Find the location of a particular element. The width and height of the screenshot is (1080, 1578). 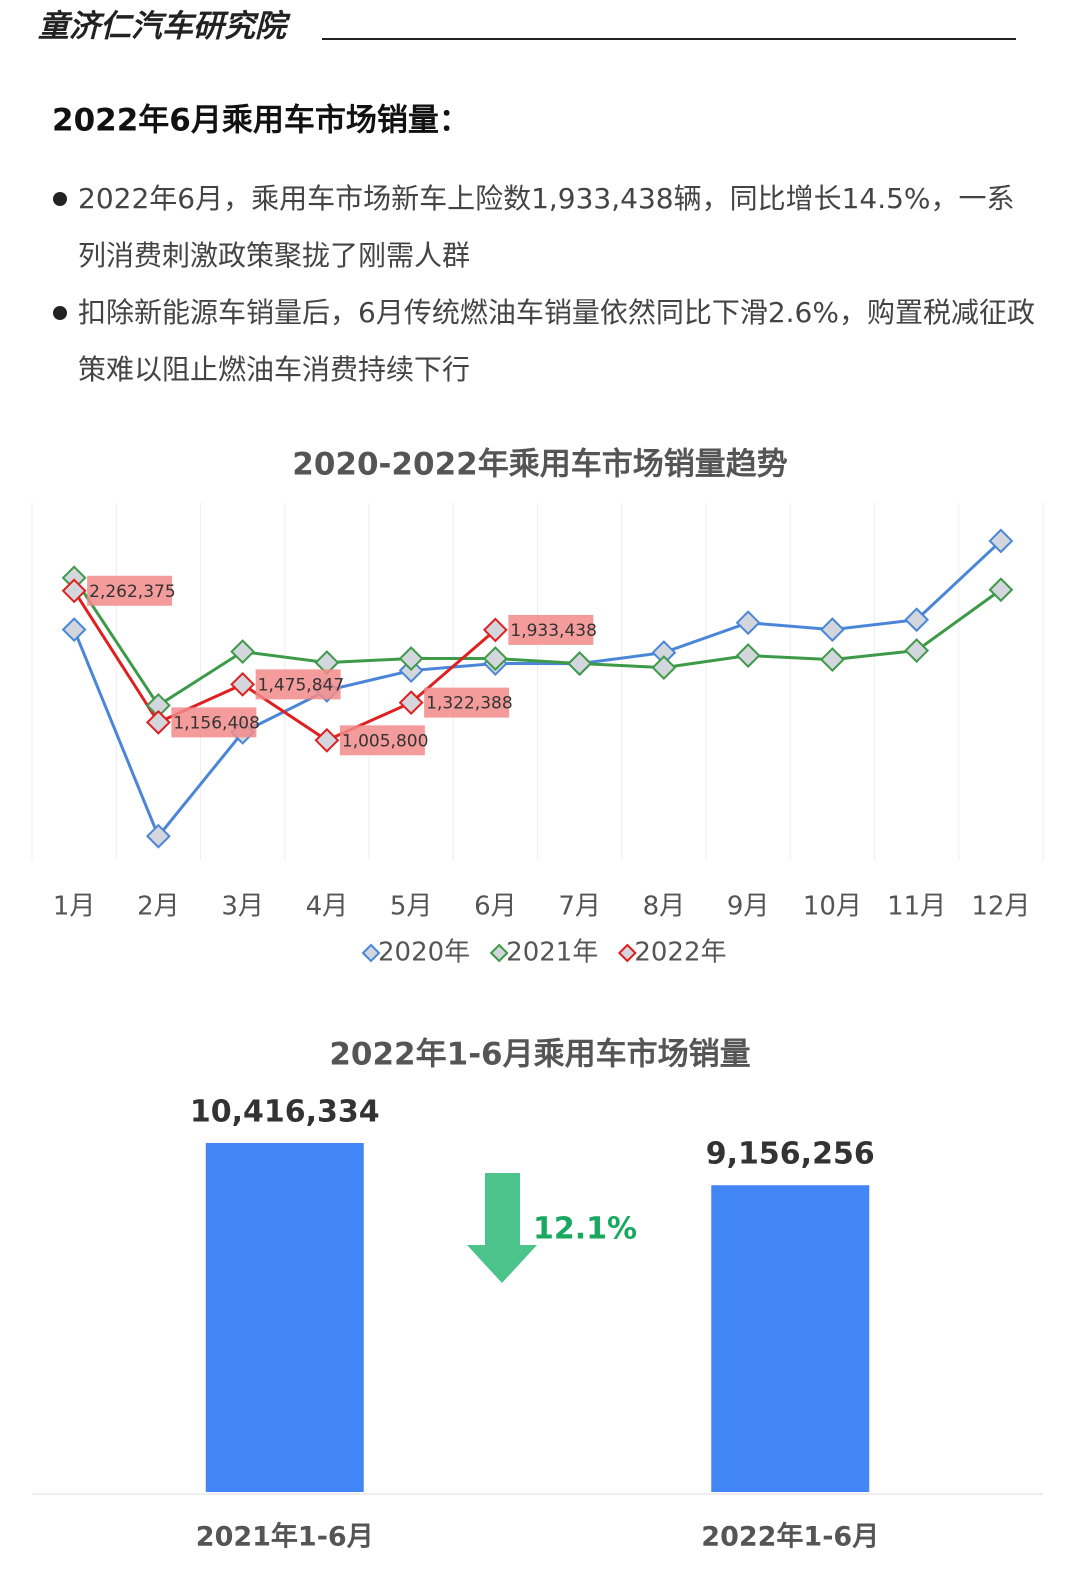

data-label: 1,156,408 is located at coordinates (216, 723).